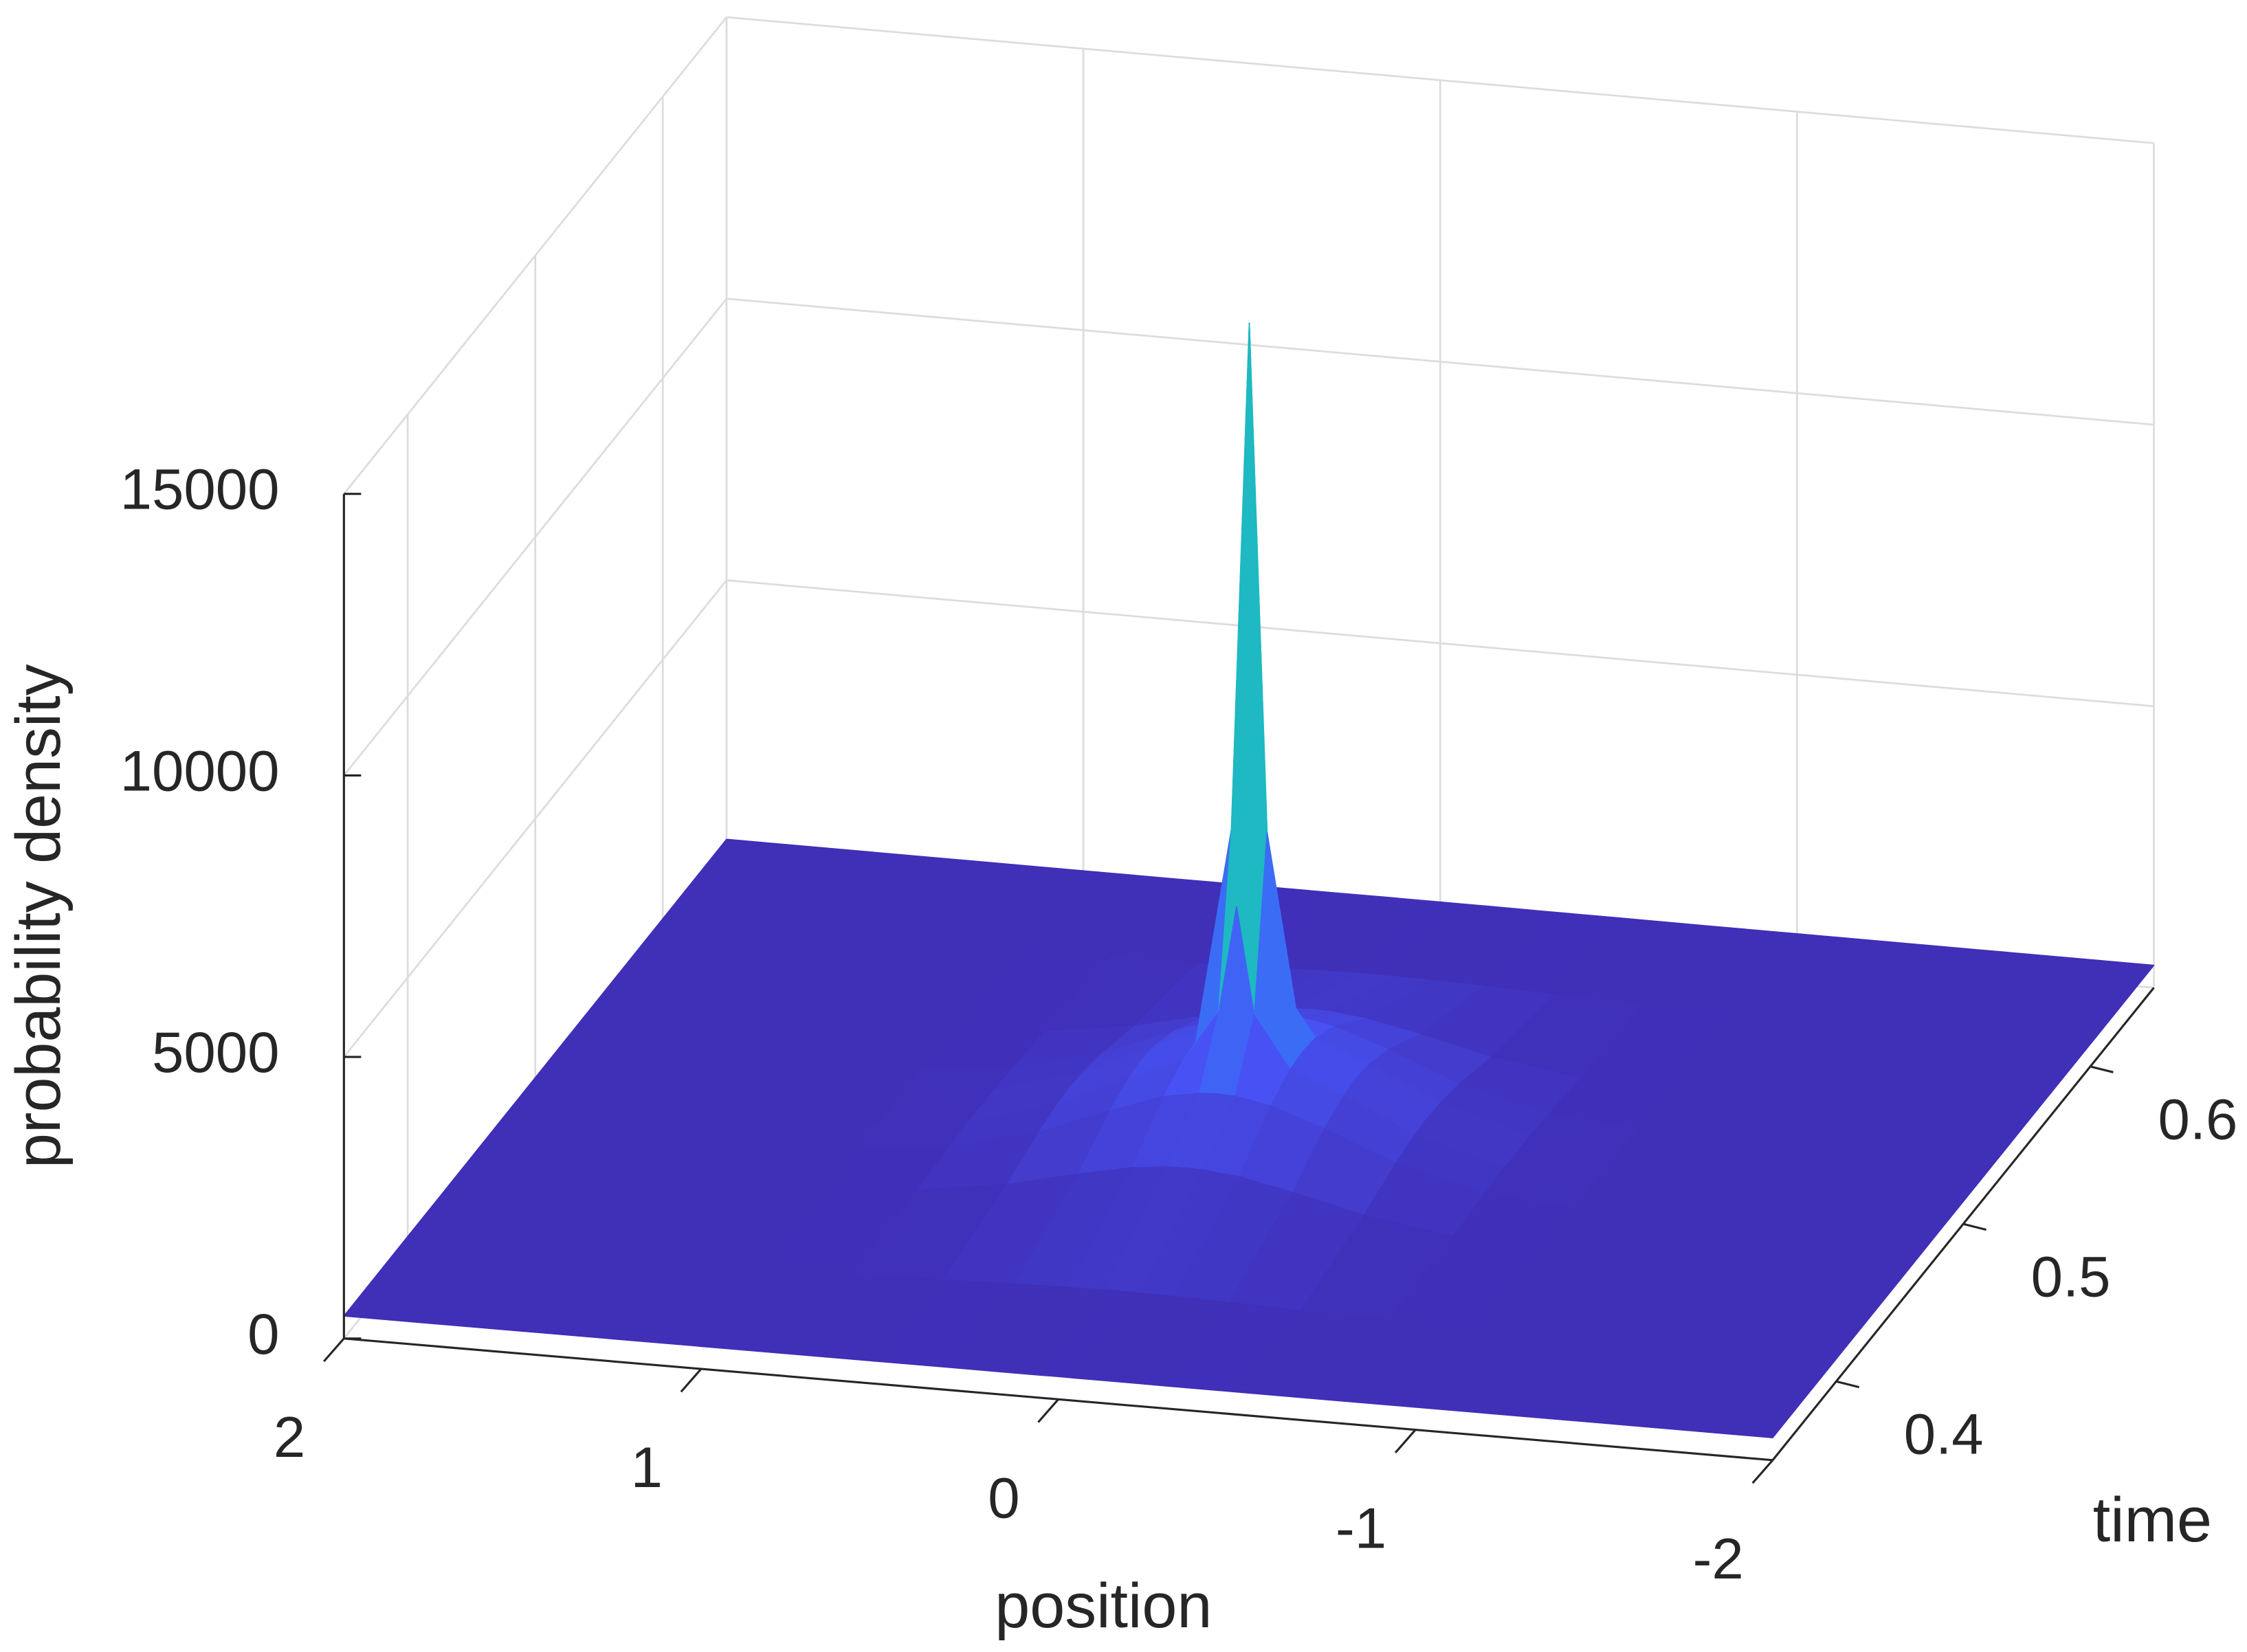  I want to click on x-tick-label: -1, so click(1361, 1529).